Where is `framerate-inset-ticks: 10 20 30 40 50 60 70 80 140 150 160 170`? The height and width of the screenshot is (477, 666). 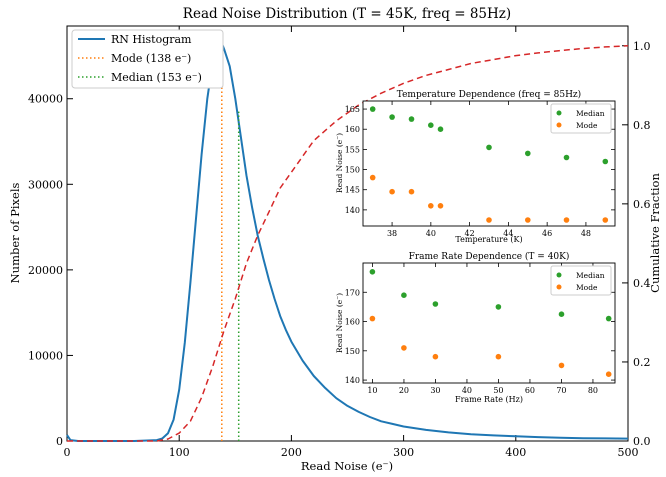 framerate-inset-ticks: 10 20 30 40 50 60 70 80 140 150 160 170 is located at coordinates (480, 329).